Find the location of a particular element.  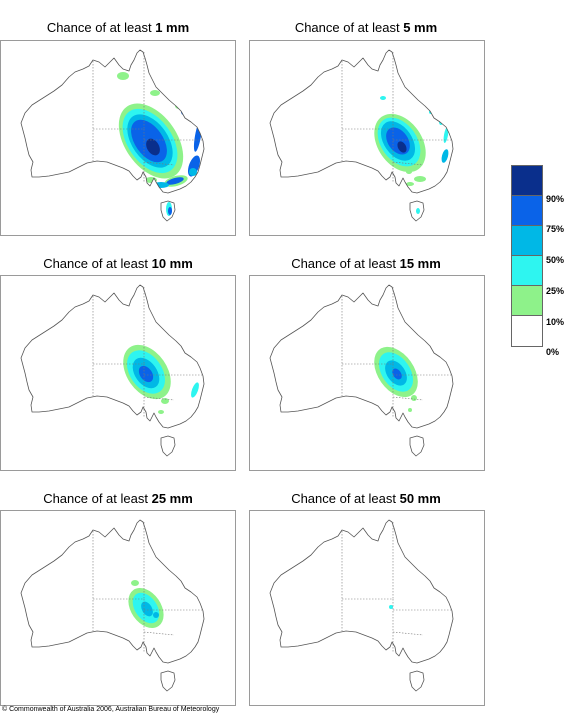

panel-title-amount: 1 mm is located at coordinates (172, 27).